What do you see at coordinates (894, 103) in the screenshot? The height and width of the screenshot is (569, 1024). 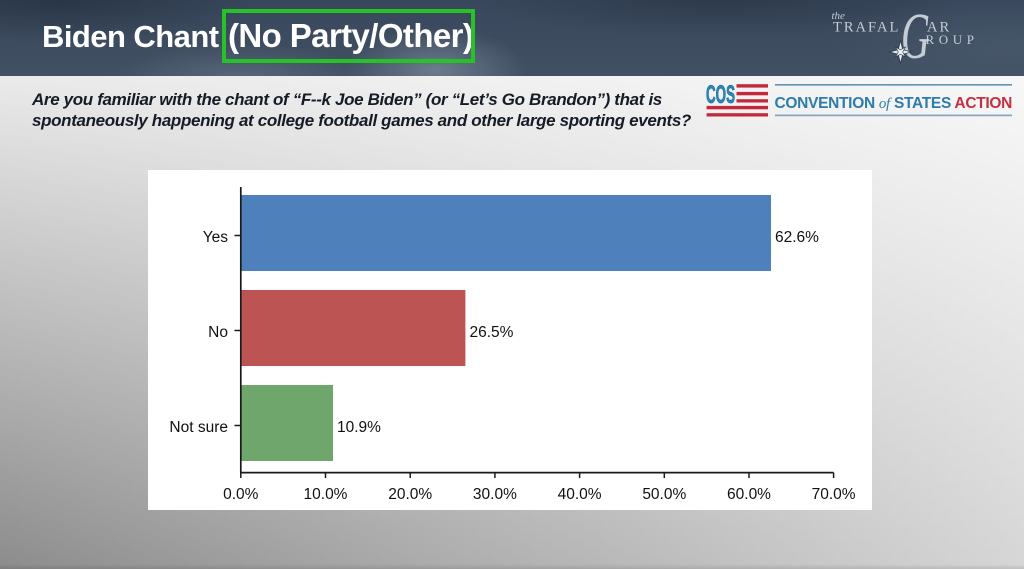 I see `svg-text: CONVENTION of STATES ACTION` at bounding box center [894, 103].